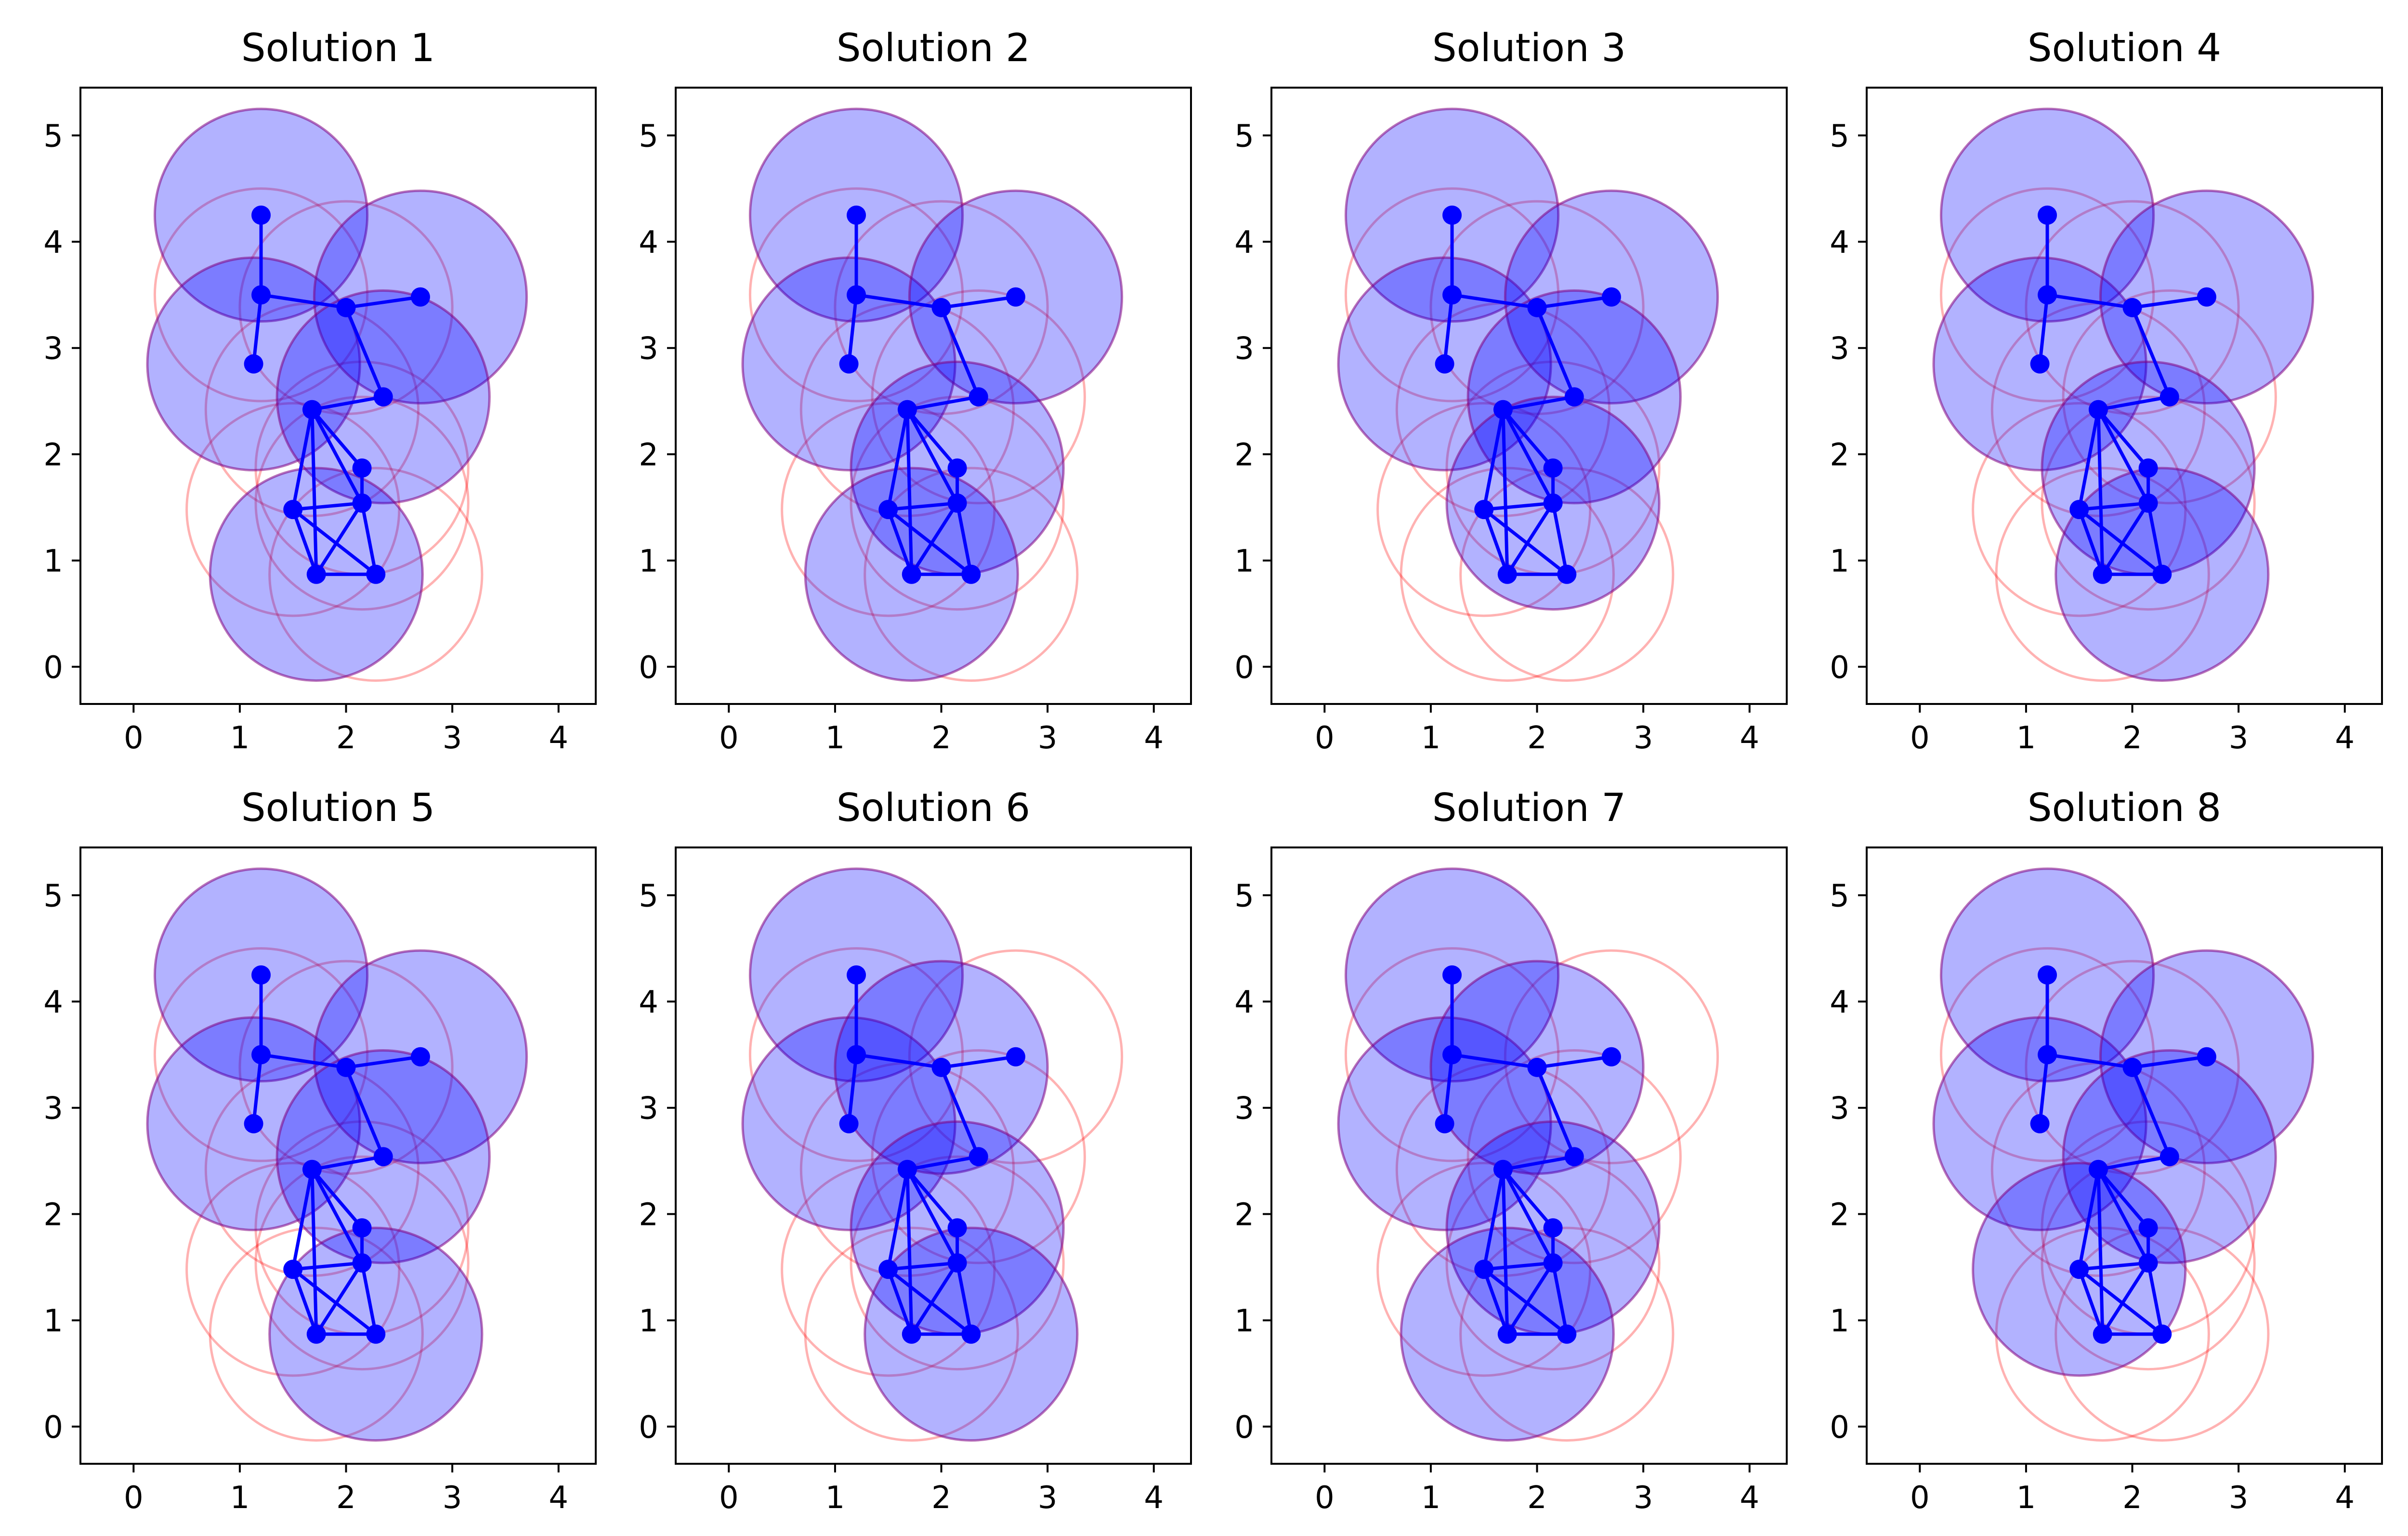 Image resolution: width=2408 pixels, height=1536 pixels. I want to click on subplot-title: Solution 3, so click(1529, 48).